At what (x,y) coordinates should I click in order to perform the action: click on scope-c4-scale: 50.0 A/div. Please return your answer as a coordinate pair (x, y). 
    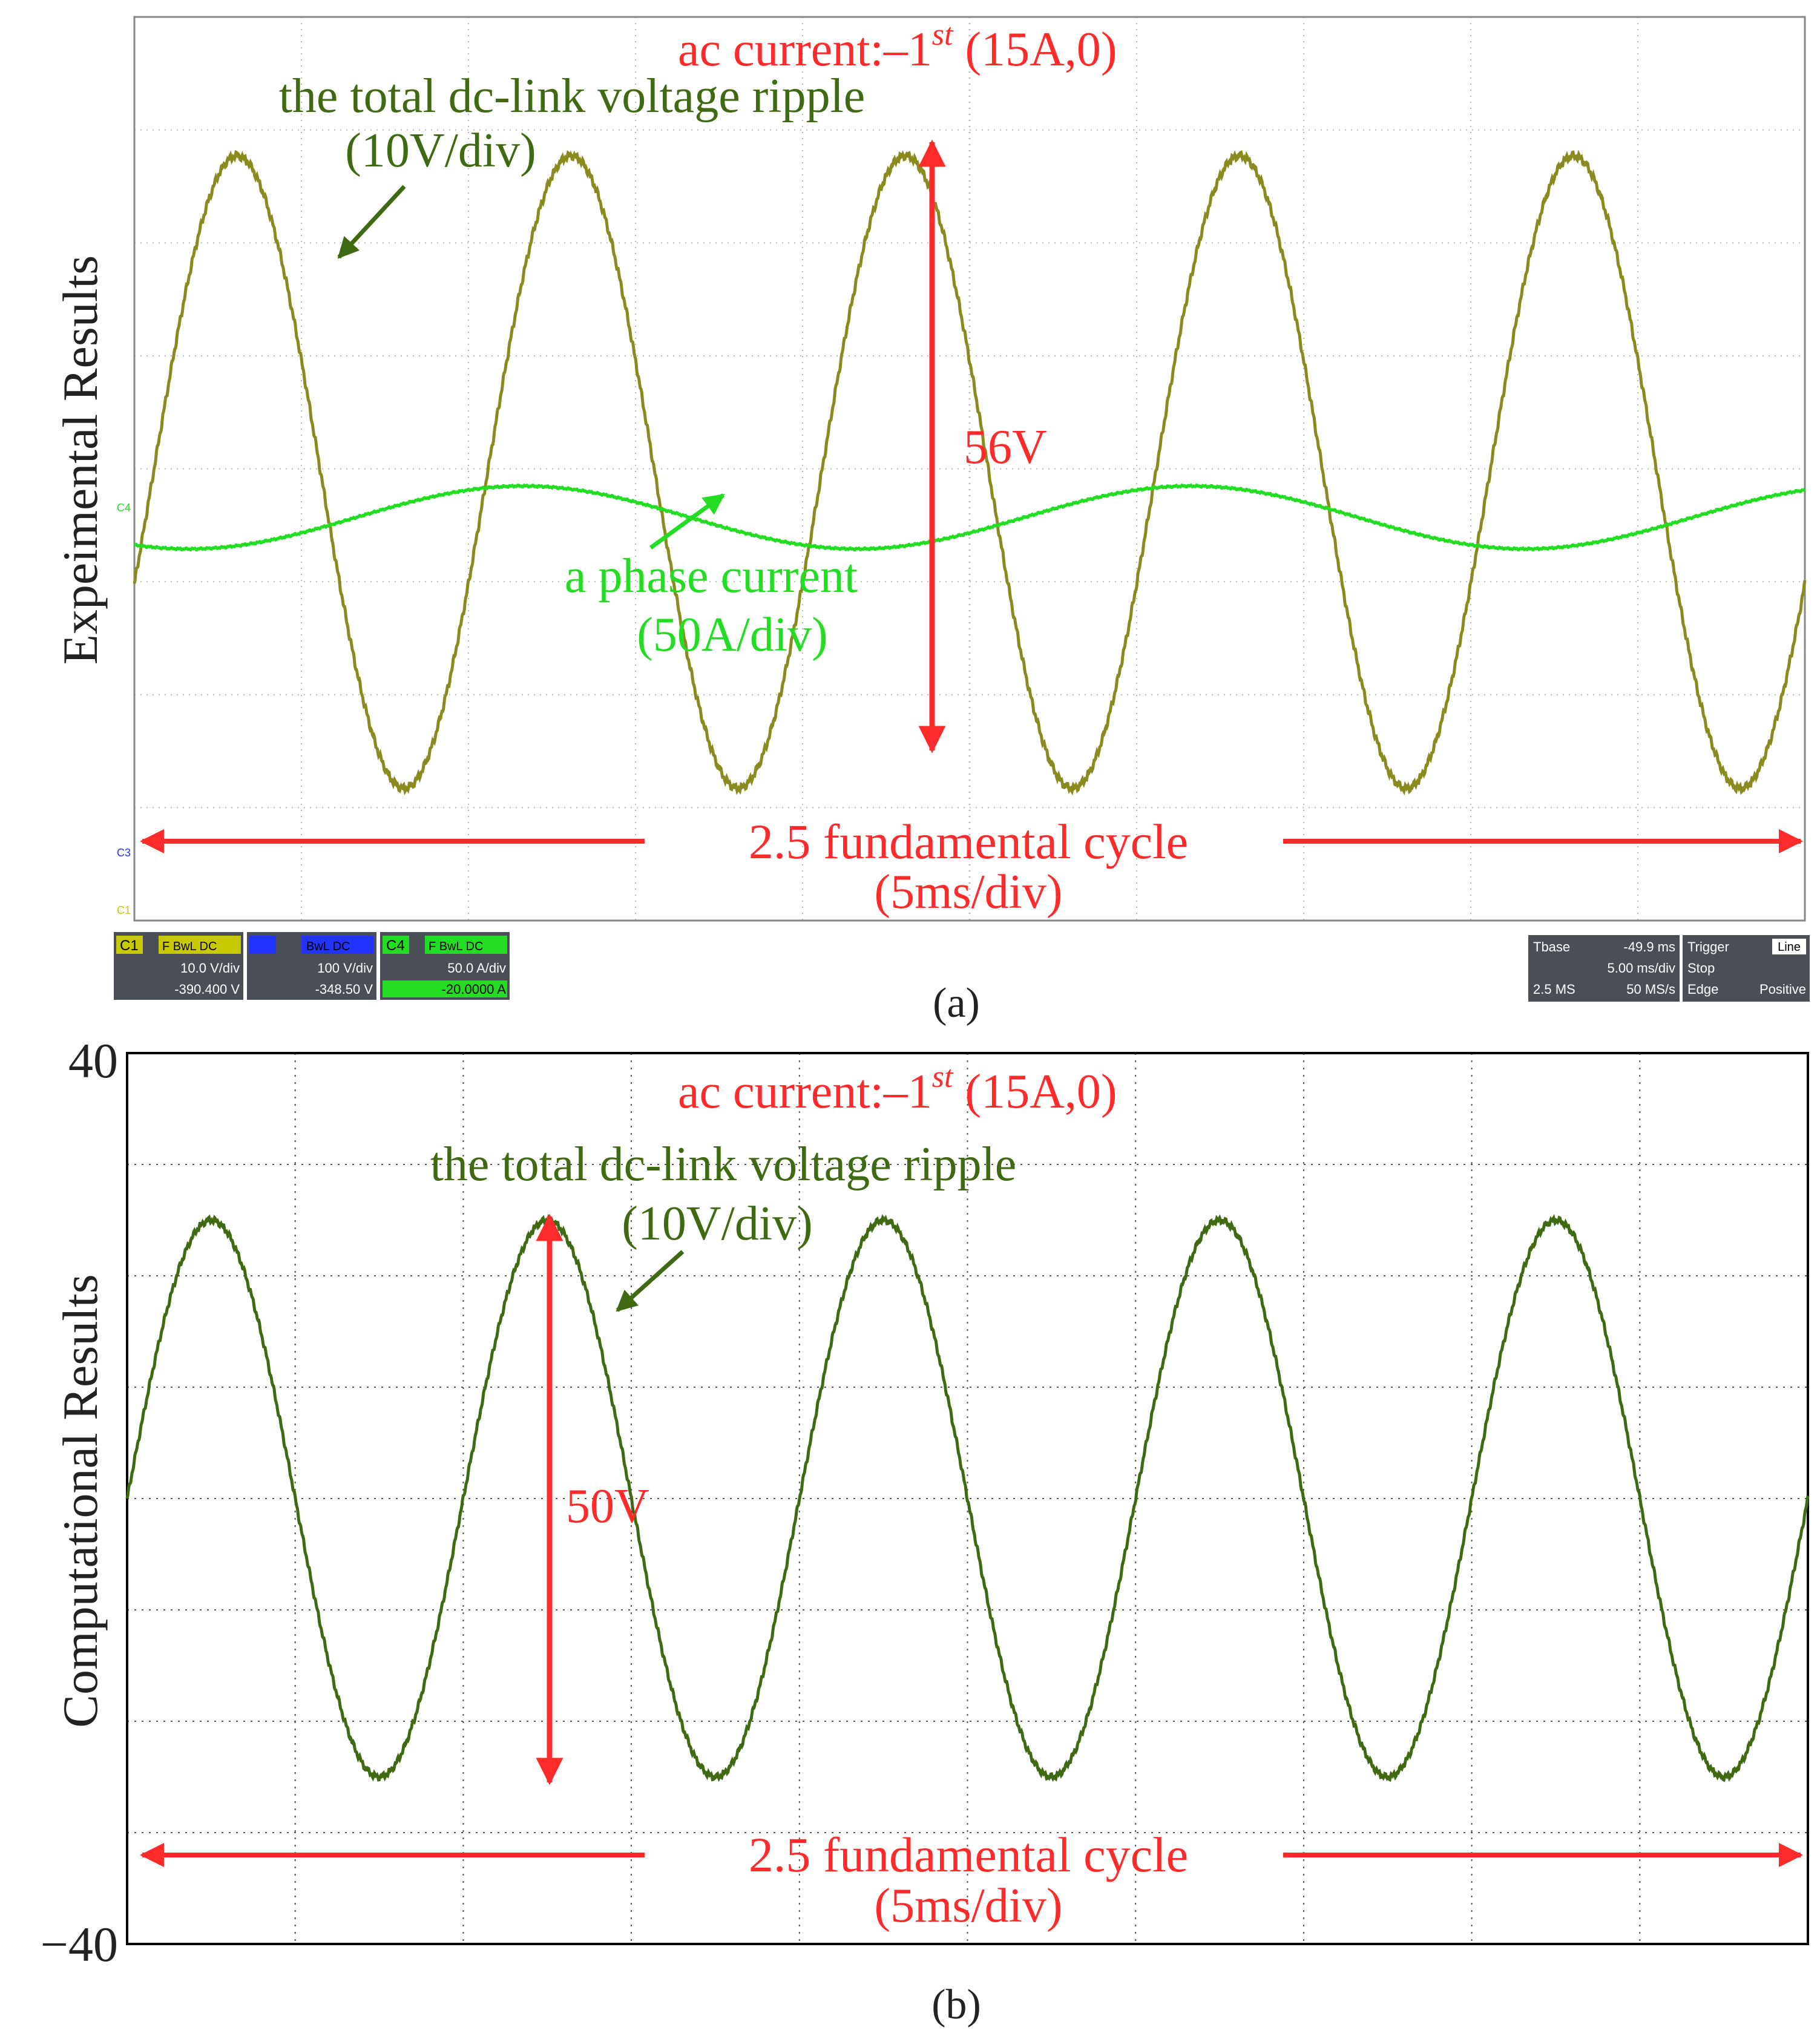
    Looking at the image, I should click on (476, 968).